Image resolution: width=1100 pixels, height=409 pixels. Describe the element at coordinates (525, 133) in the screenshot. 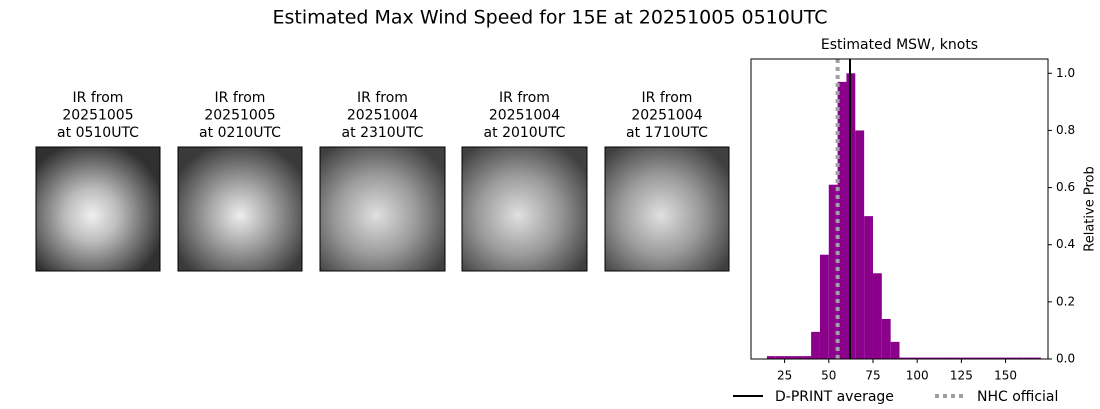

I see `panel-title: at 2010UTC` at that location.